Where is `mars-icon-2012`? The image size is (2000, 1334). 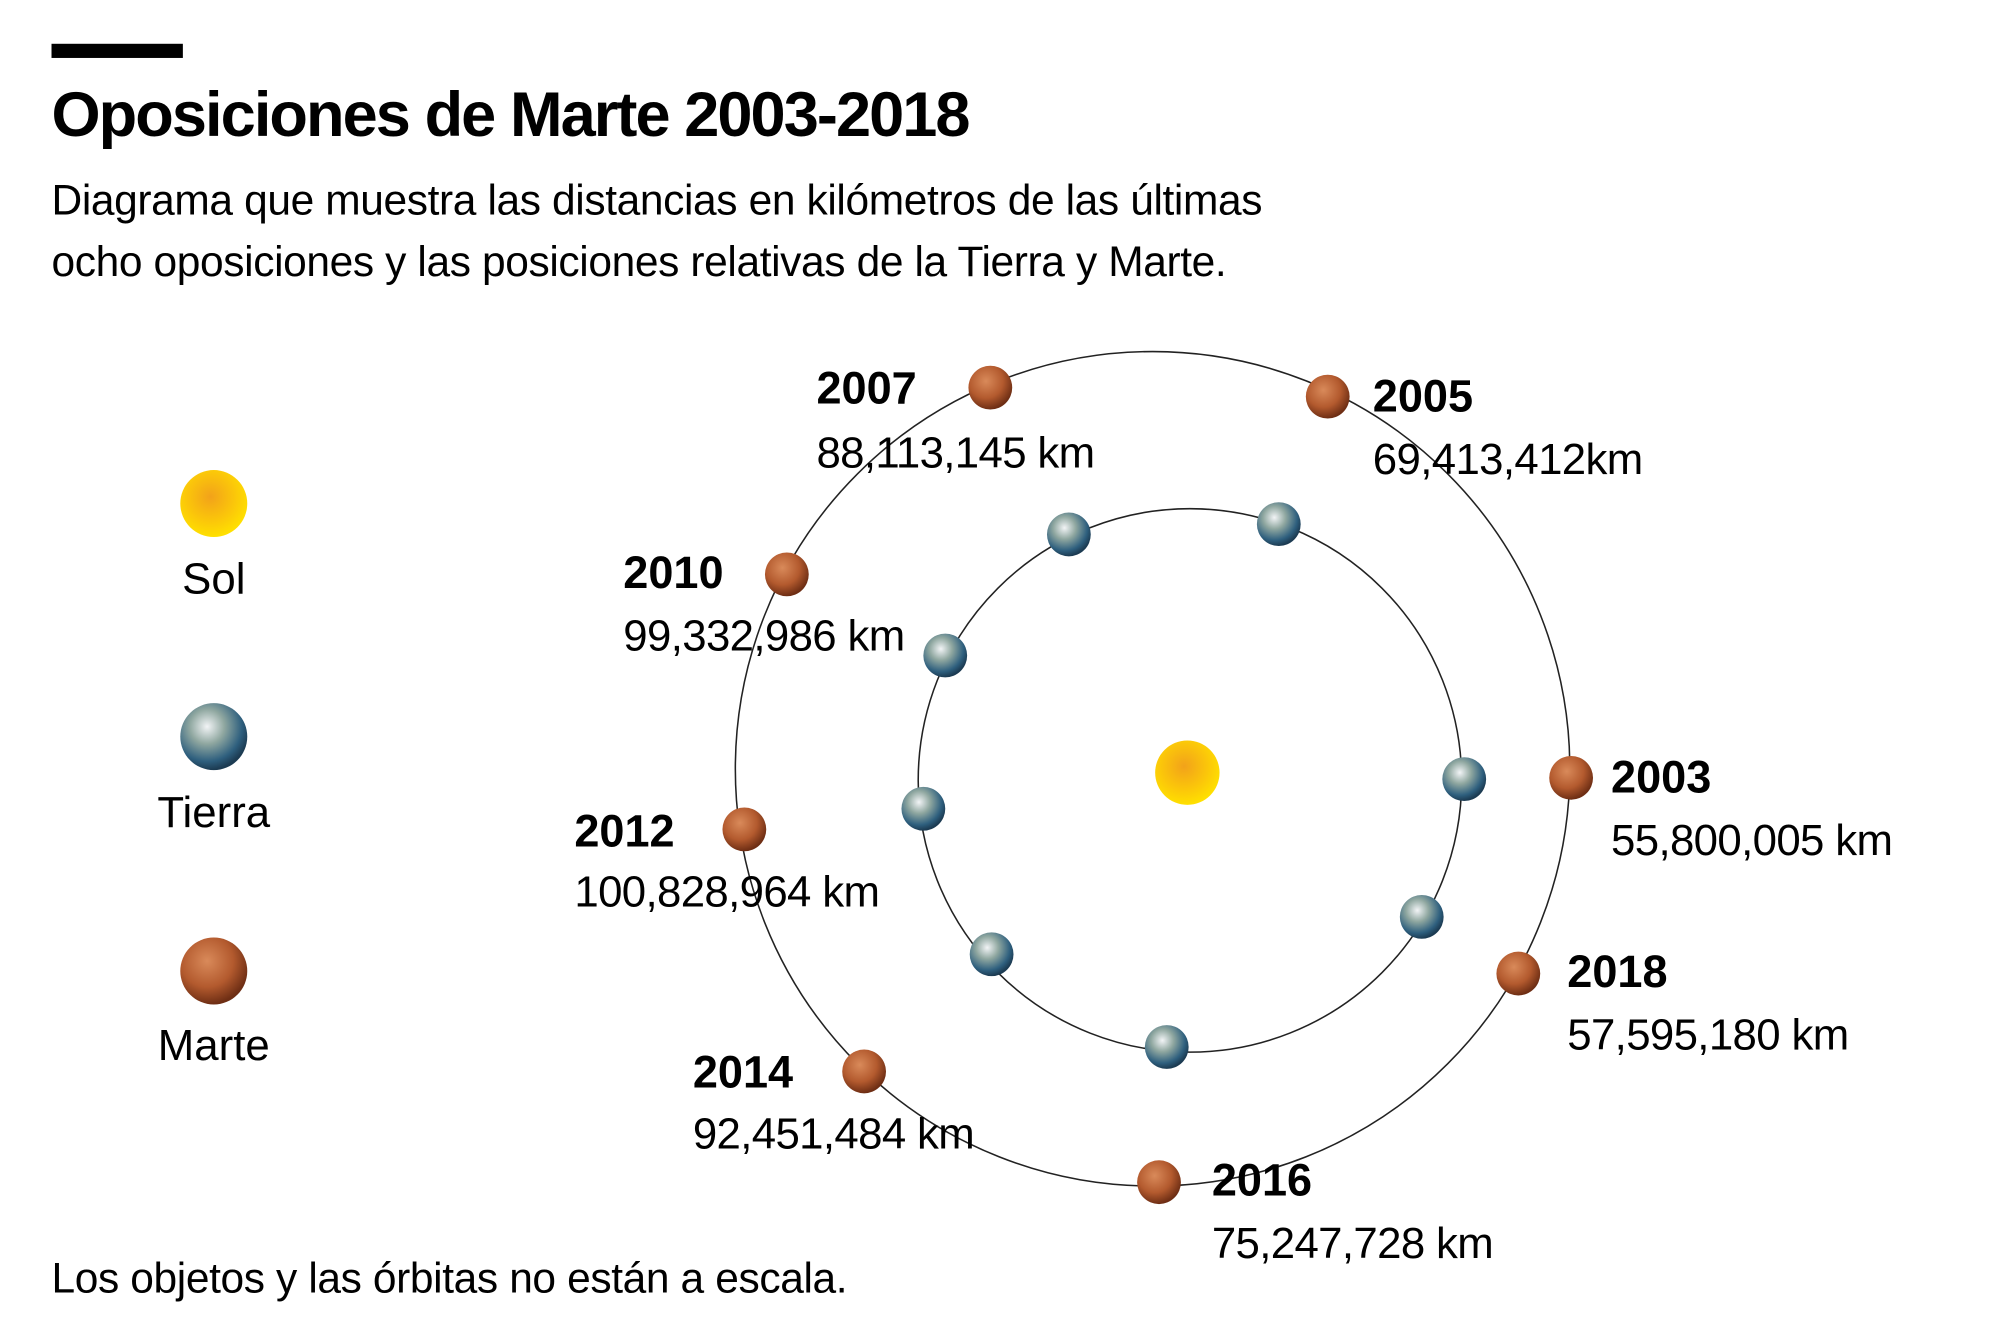
mars-icon-2012 is located at coordinates (744, 829).